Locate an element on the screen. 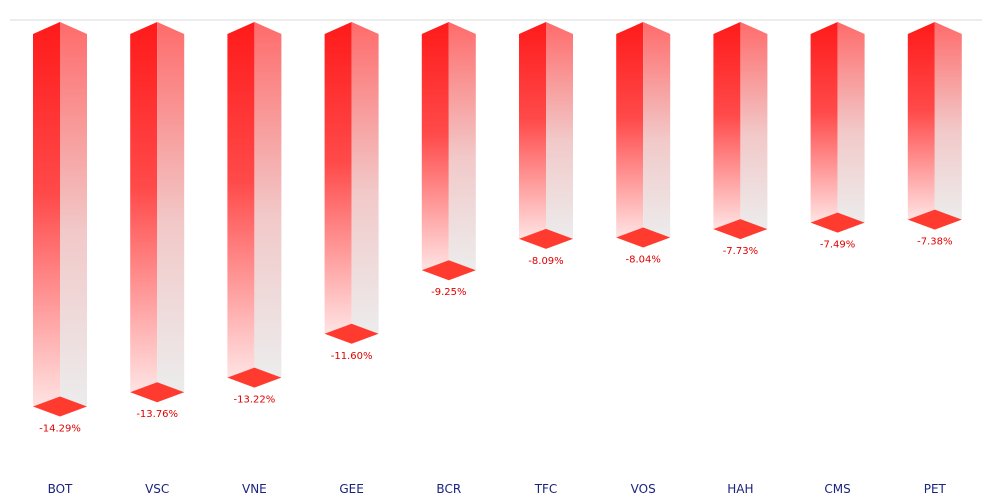  category-label: BCR is located at coordinates (448, 489).